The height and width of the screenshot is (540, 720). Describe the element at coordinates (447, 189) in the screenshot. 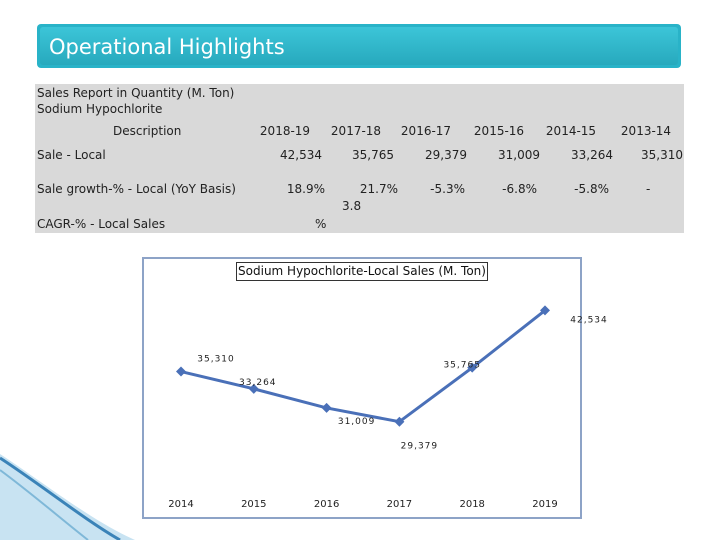

I see `cell-value: -5.3%` at that location.